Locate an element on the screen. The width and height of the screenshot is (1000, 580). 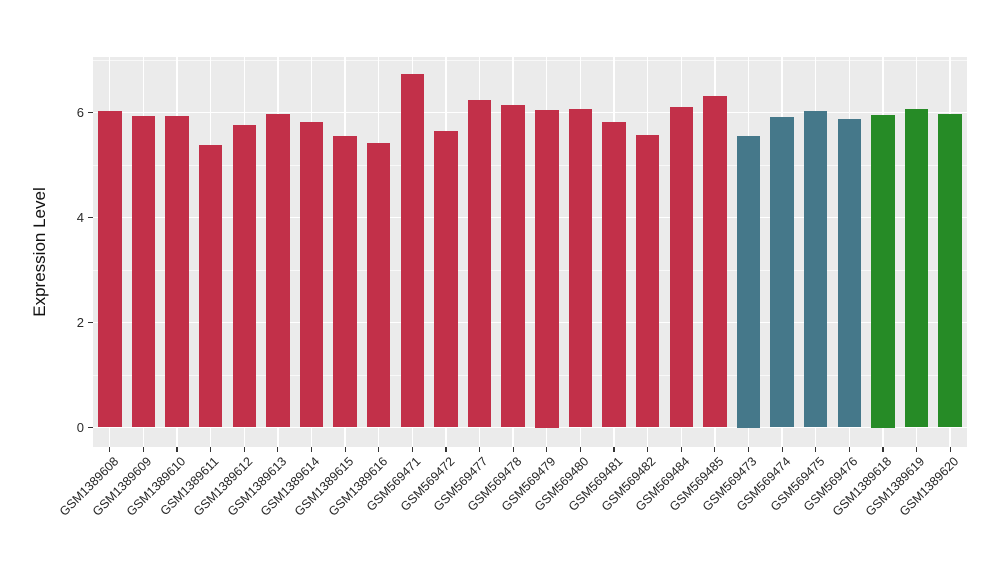
minor-gridline-y3 is located at coordinates (530, 270).